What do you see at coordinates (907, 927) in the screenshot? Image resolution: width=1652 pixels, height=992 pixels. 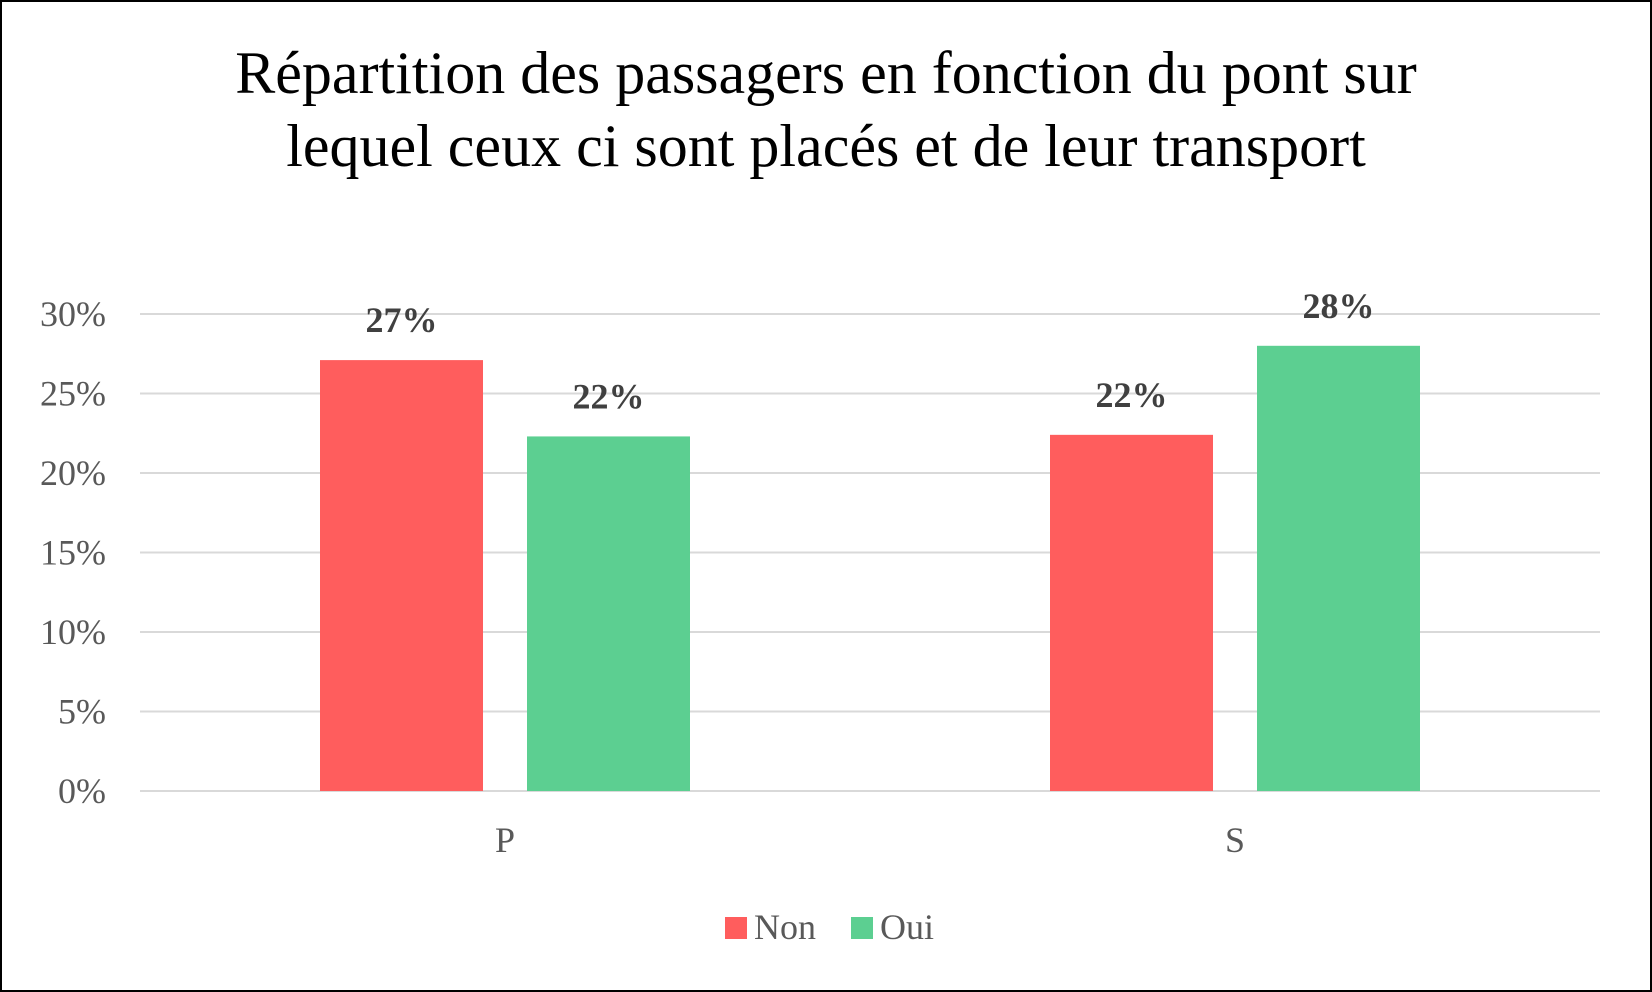 I see `legend-label-oui: Oui` at bounding box center [907, 927].